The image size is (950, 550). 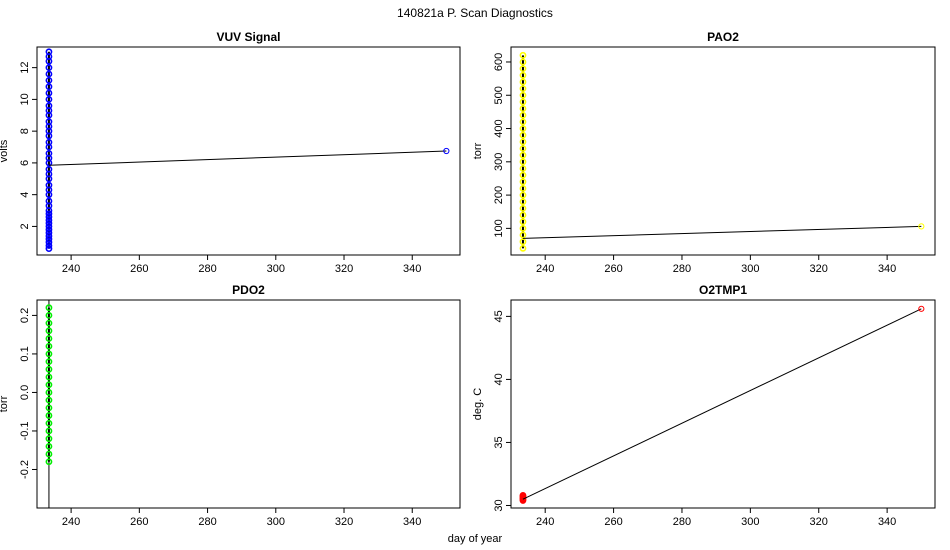 I want to click on y-tick-label: 40, so click(x=499, y=379).